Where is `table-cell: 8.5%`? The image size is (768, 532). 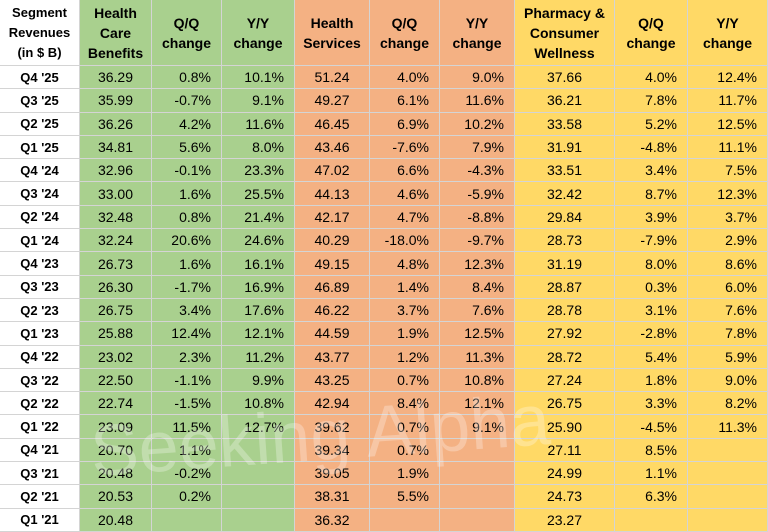 table-cell: 8.5% is located at coordinates (651, 450).